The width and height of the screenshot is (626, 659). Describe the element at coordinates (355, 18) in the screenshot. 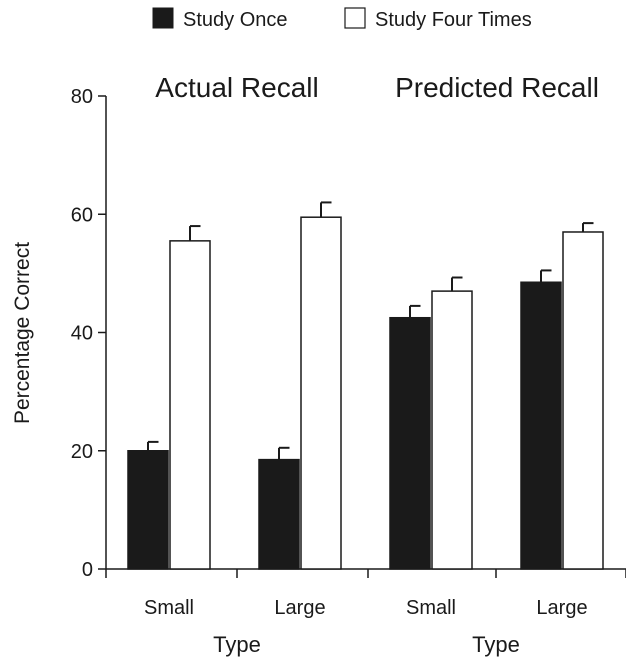

I see `legend-swatch-study-four-times` at that location.